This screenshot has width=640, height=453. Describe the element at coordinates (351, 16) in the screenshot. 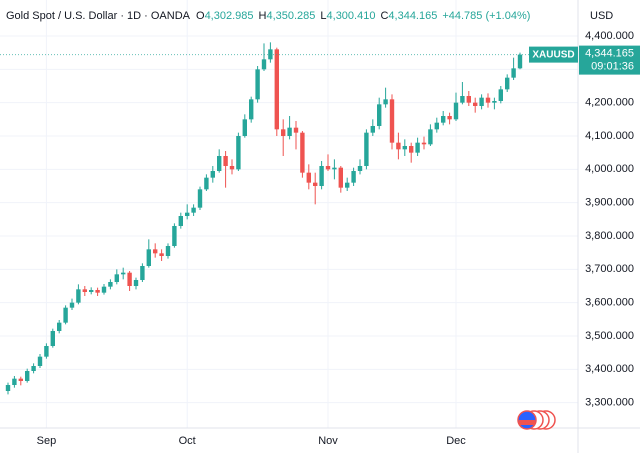

I see `ohlc-value: 4,300.410` at that location.